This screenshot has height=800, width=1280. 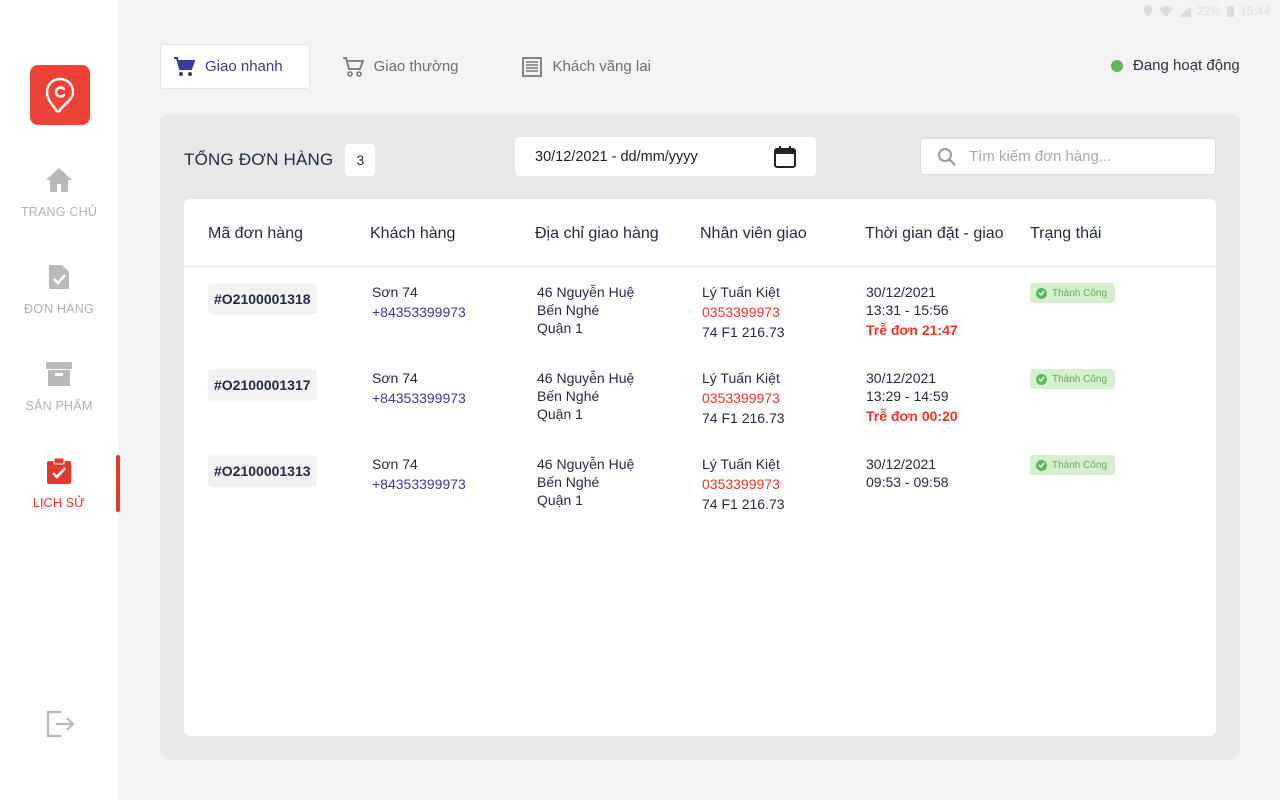 I want to click on active-indicator, so click(x=118, y=483).